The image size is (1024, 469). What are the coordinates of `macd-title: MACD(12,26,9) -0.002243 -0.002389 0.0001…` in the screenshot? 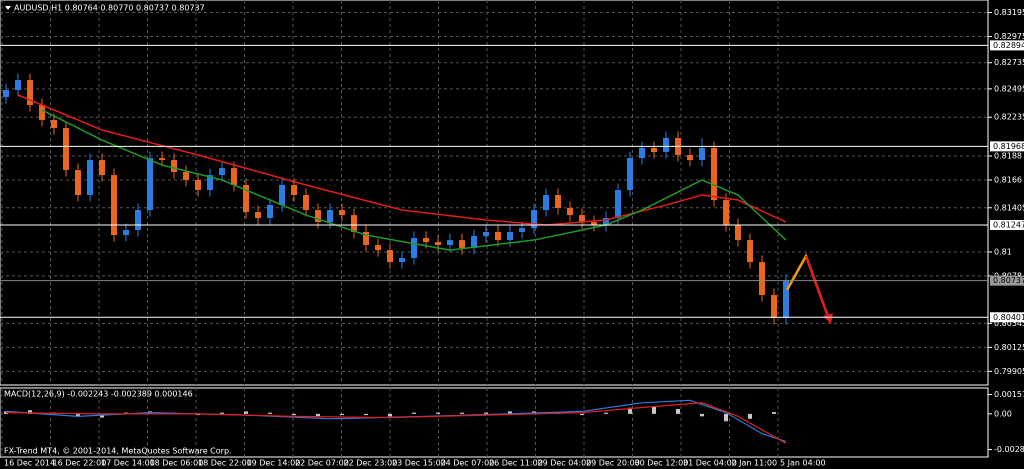 It's located at (98, 394).